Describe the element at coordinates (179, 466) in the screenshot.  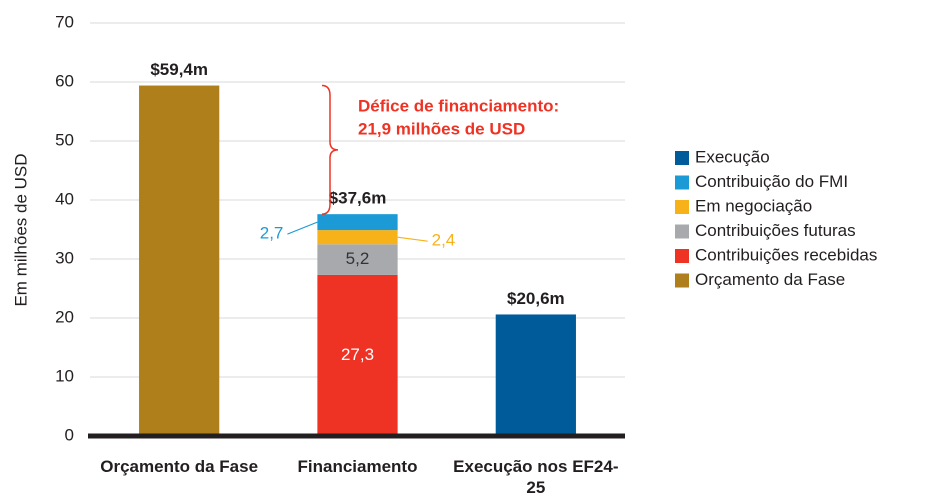
I see `x-tick-label: Orçamento da Fase` at that location.